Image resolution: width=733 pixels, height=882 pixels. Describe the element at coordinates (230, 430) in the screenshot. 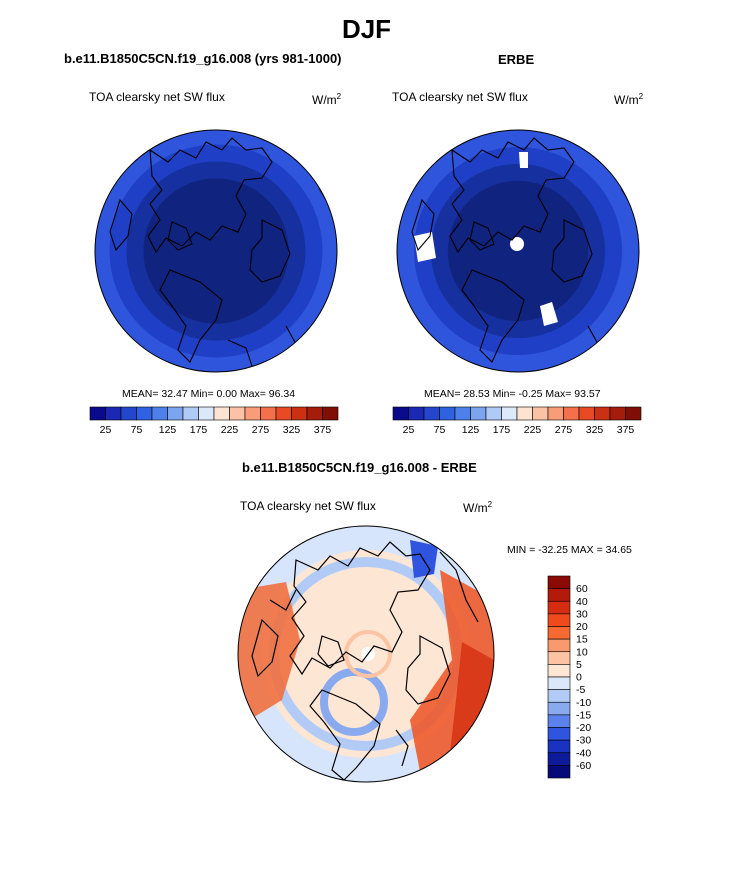

I see `model-colorbar-tick-label: 225` at that location.